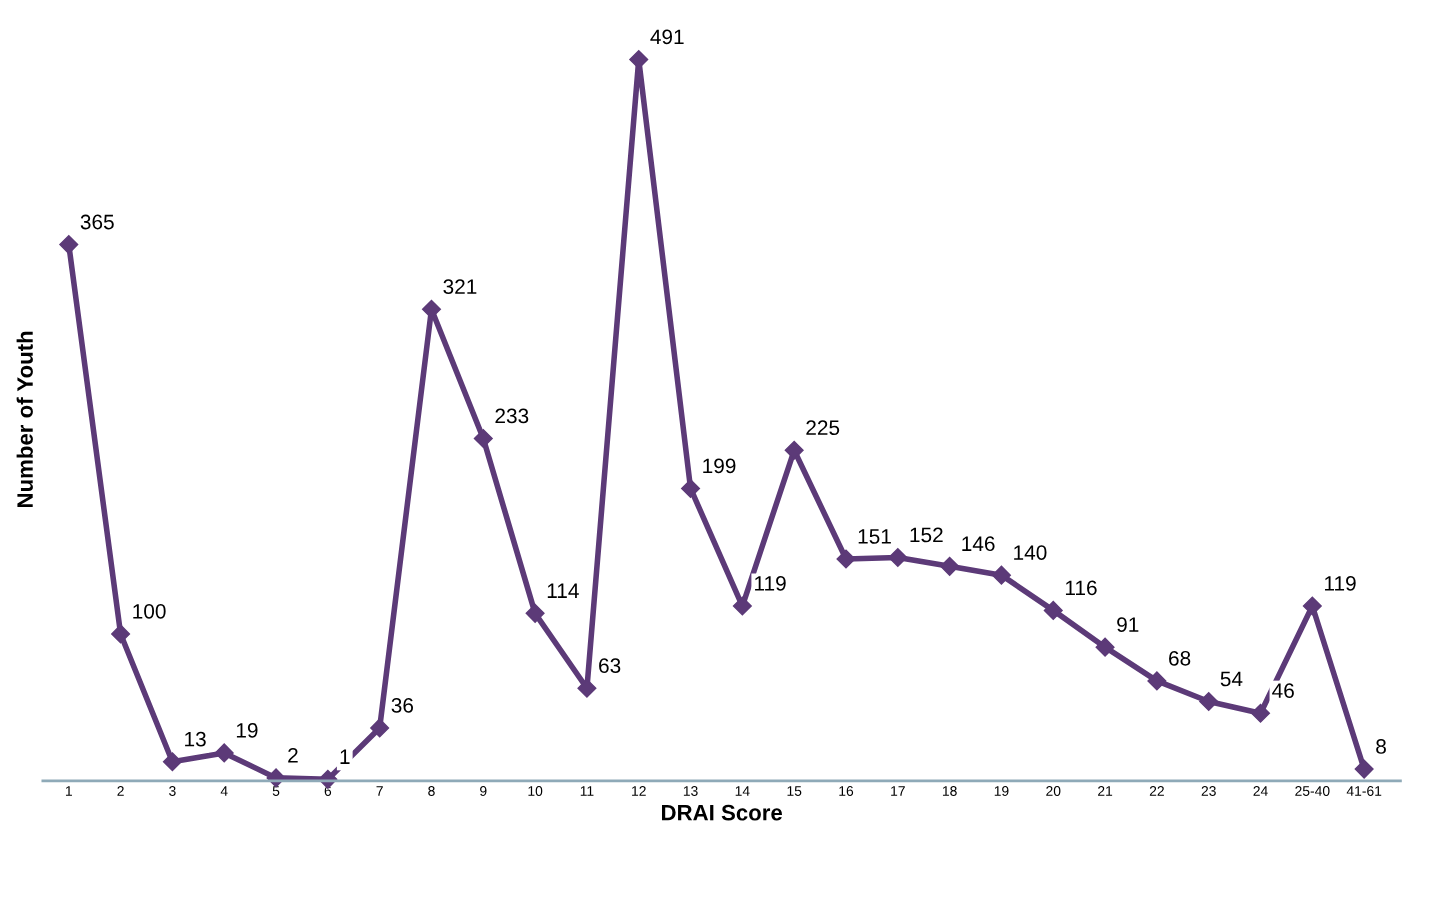 This screenshot has width=1429, height=902. Describe the element at coordinates (512, 416) in the screenshot. I see `data-label: 233` at that location.